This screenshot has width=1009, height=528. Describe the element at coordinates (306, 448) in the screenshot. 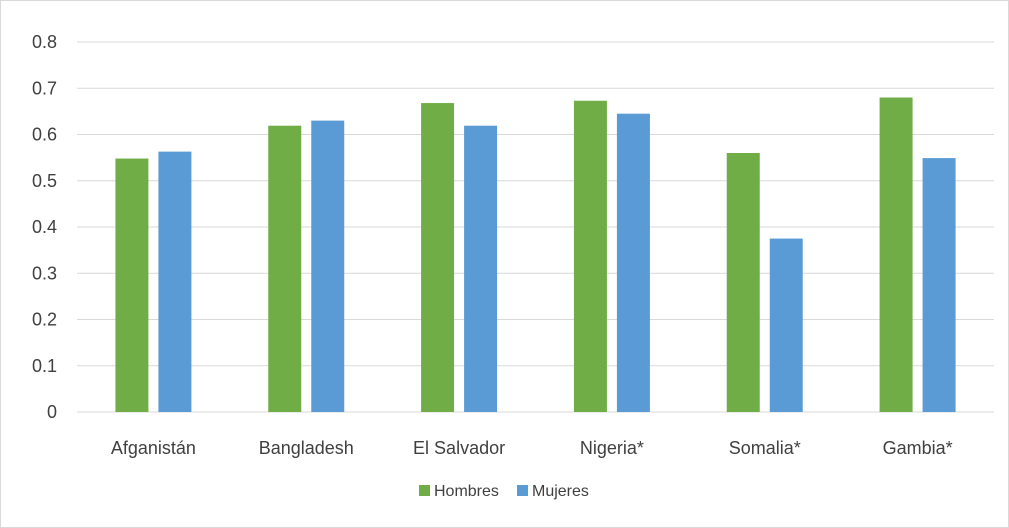

I see `x-category-label: Bangladesh` at that location.